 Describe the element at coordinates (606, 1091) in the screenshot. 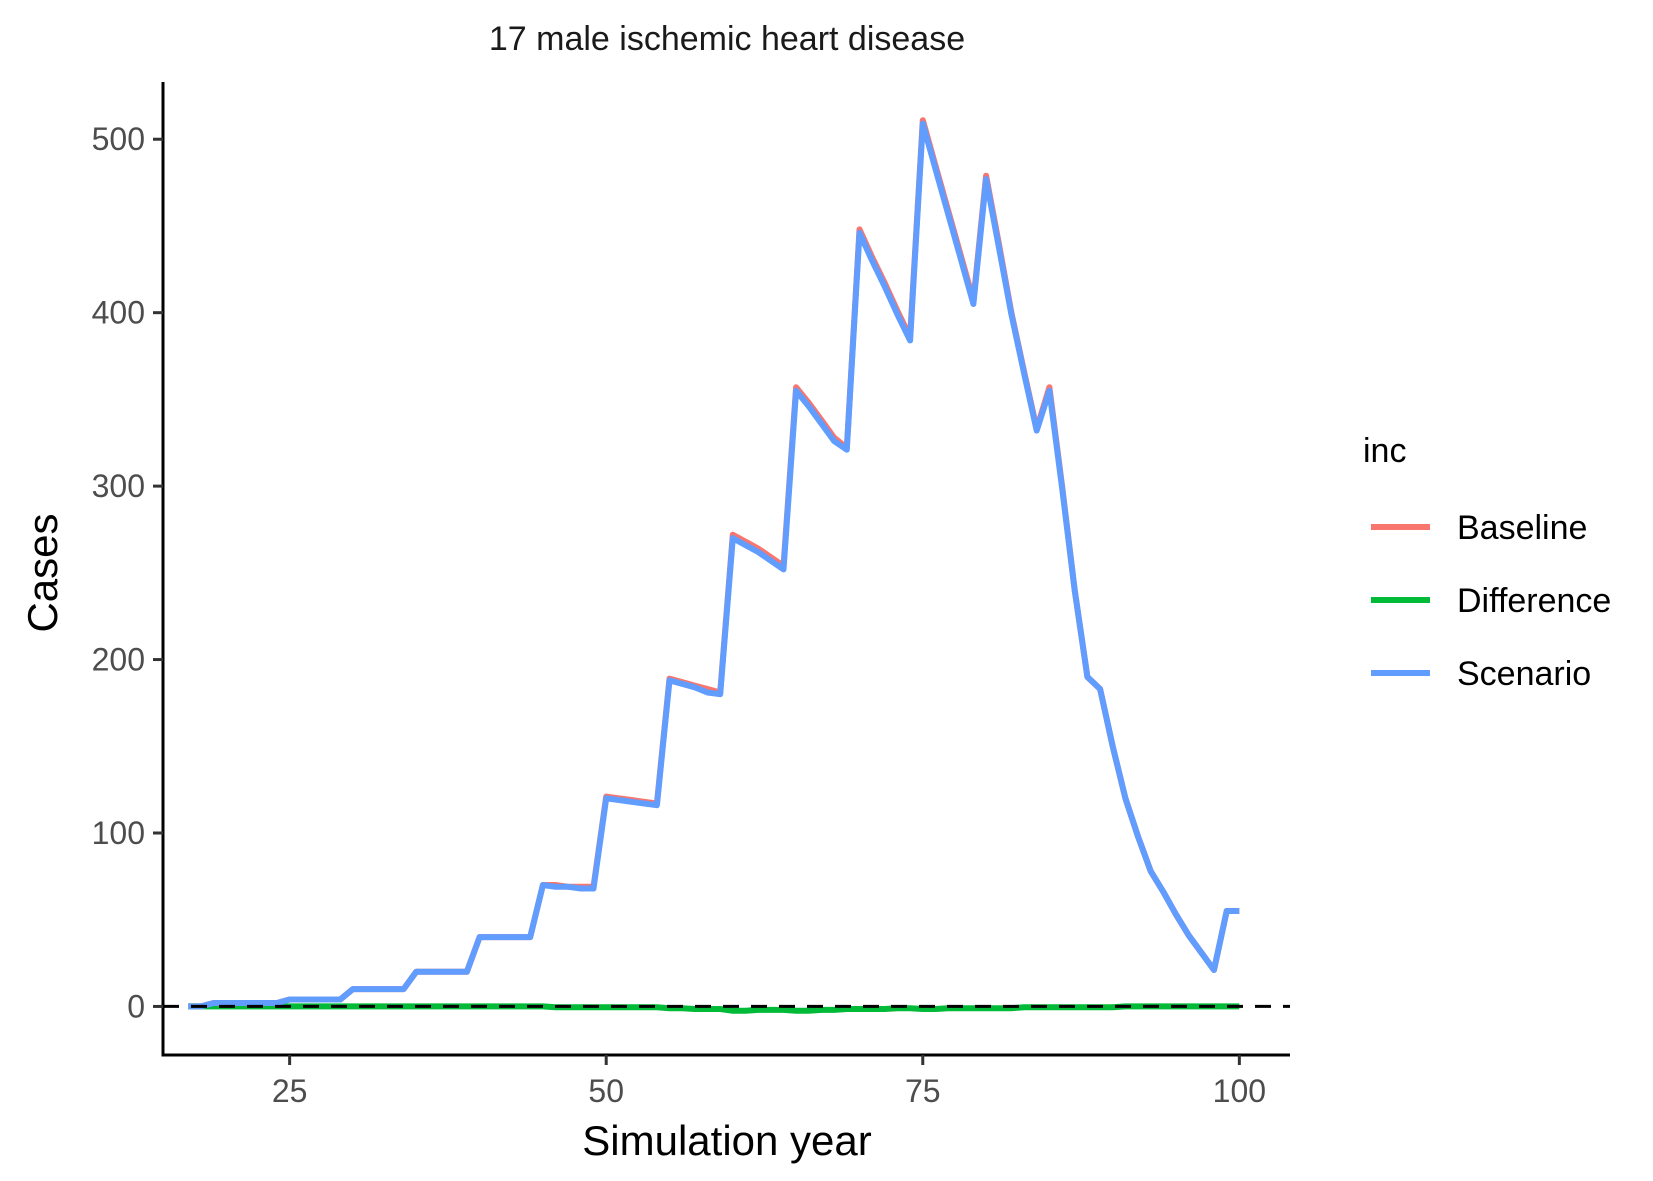

I see `x-tick-label: 50` at that location.